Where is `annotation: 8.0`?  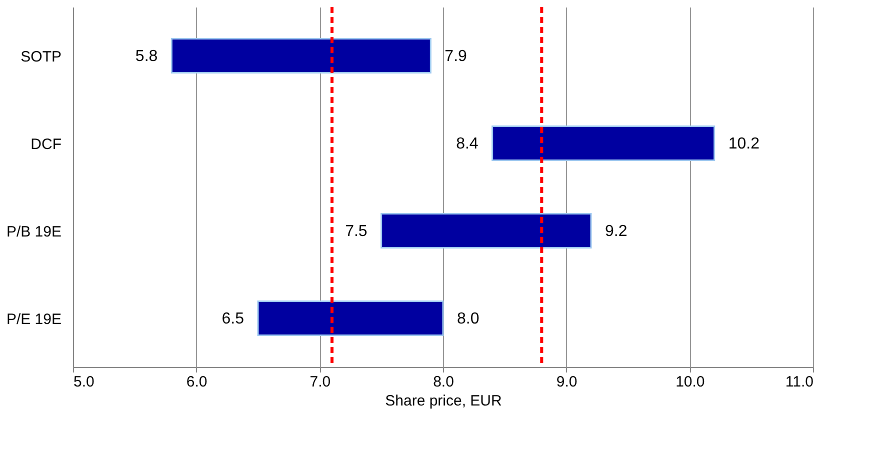
annotation: 8.0 is located at coordinates (468, 319).